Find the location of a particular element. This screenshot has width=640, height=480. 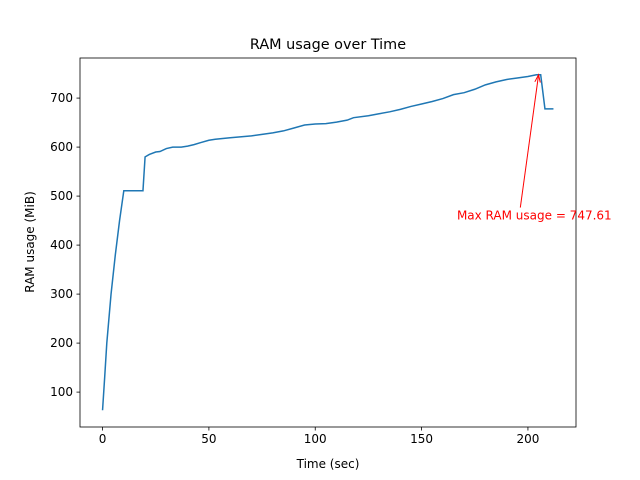

y-tick-label: 200 is located at coordinates (61, 343).